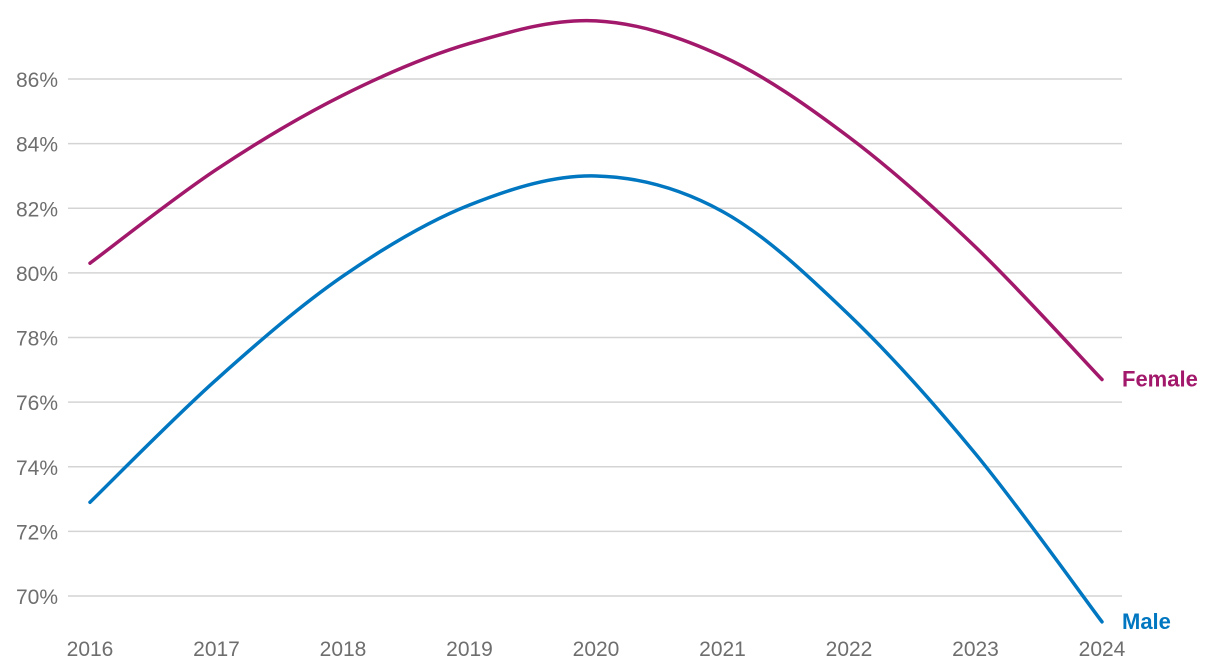 This screenshot has height=668, width=1220. Describe the element at coordinates (37, 468) in the screenshot. I see `y-tick-label: 74%` at that location.